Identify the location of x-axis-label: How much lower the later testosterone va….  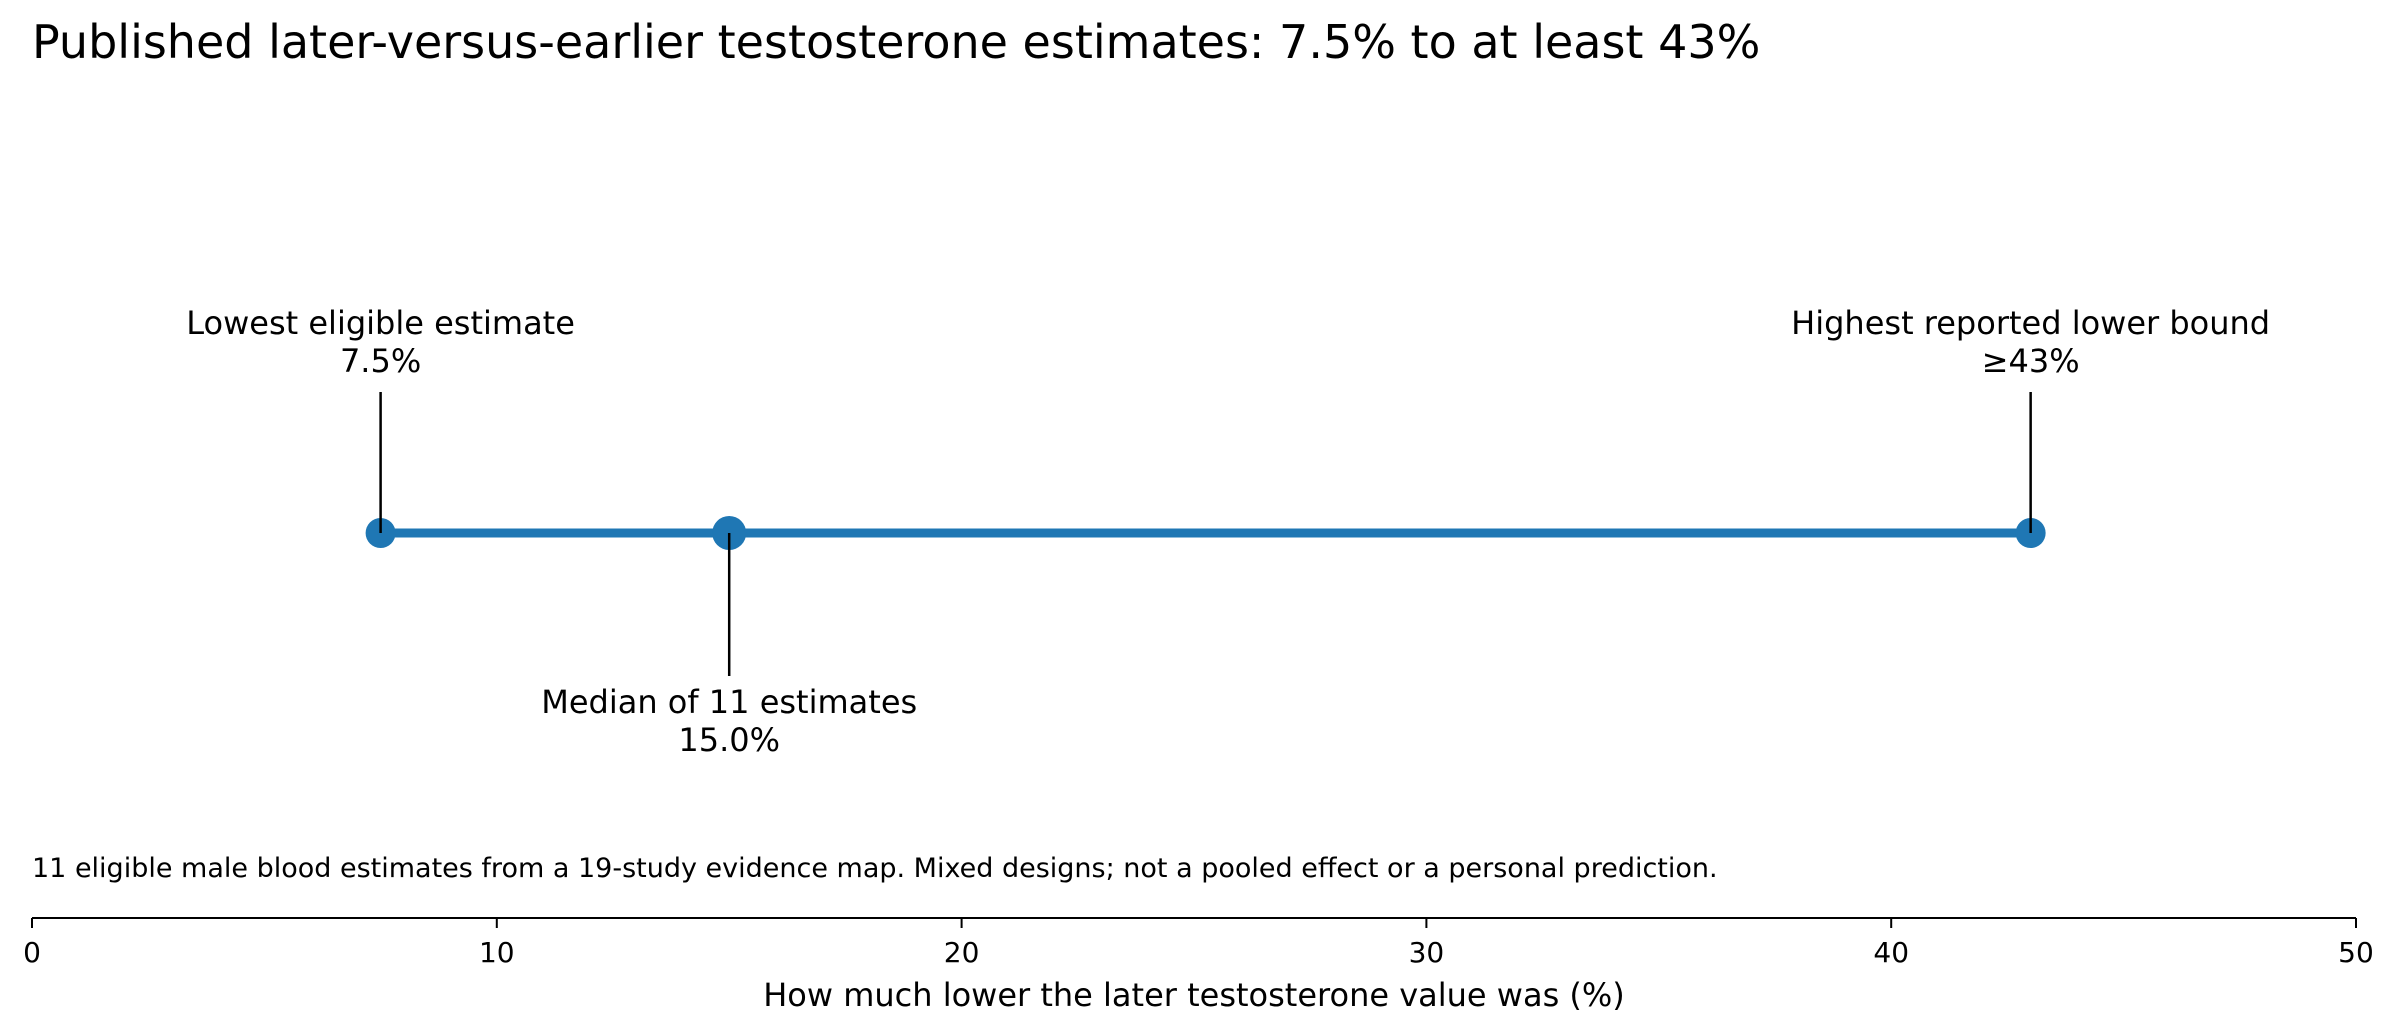
(1194, 995).